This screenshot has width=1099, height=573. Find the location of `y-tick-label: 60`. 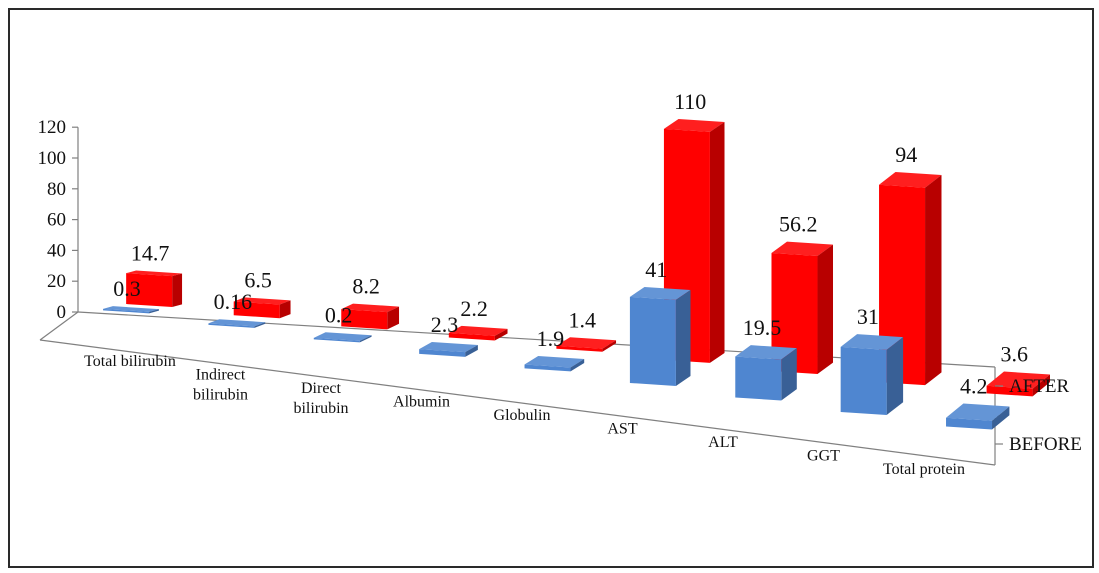

y-tick-label: 60 is located at coordinates (56, 220).